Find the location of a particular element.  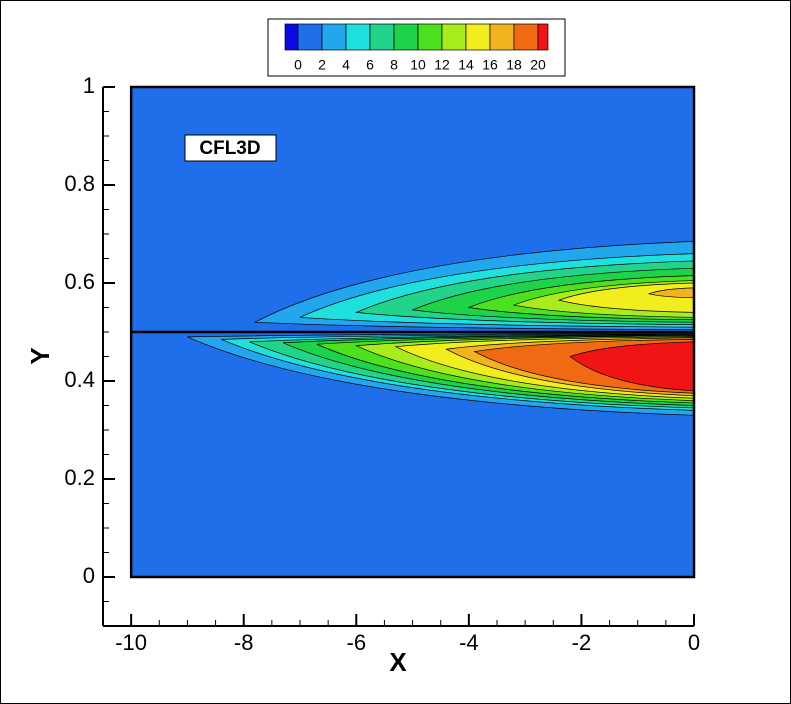

x-tick-label: -4 is located at coordinates (469, 642).